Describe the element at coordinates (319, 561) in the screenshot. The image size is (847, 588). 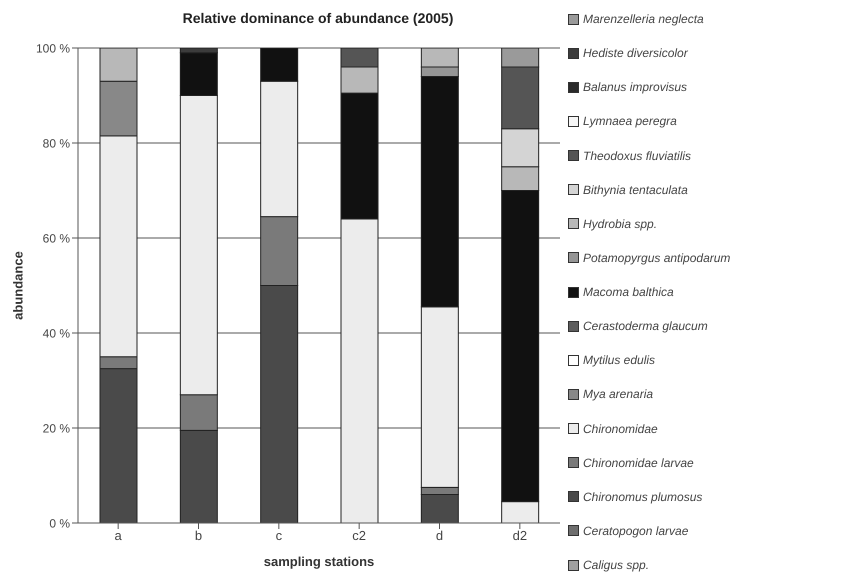
I see `x-axis-title: sampling stations` at that location.